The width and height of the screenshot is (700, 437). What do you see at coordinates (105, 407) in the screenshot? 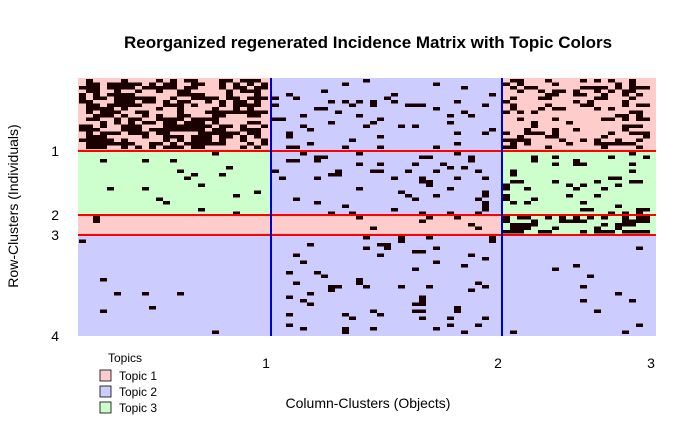
I see `legend-swatch` at bounding box center [105, 407].